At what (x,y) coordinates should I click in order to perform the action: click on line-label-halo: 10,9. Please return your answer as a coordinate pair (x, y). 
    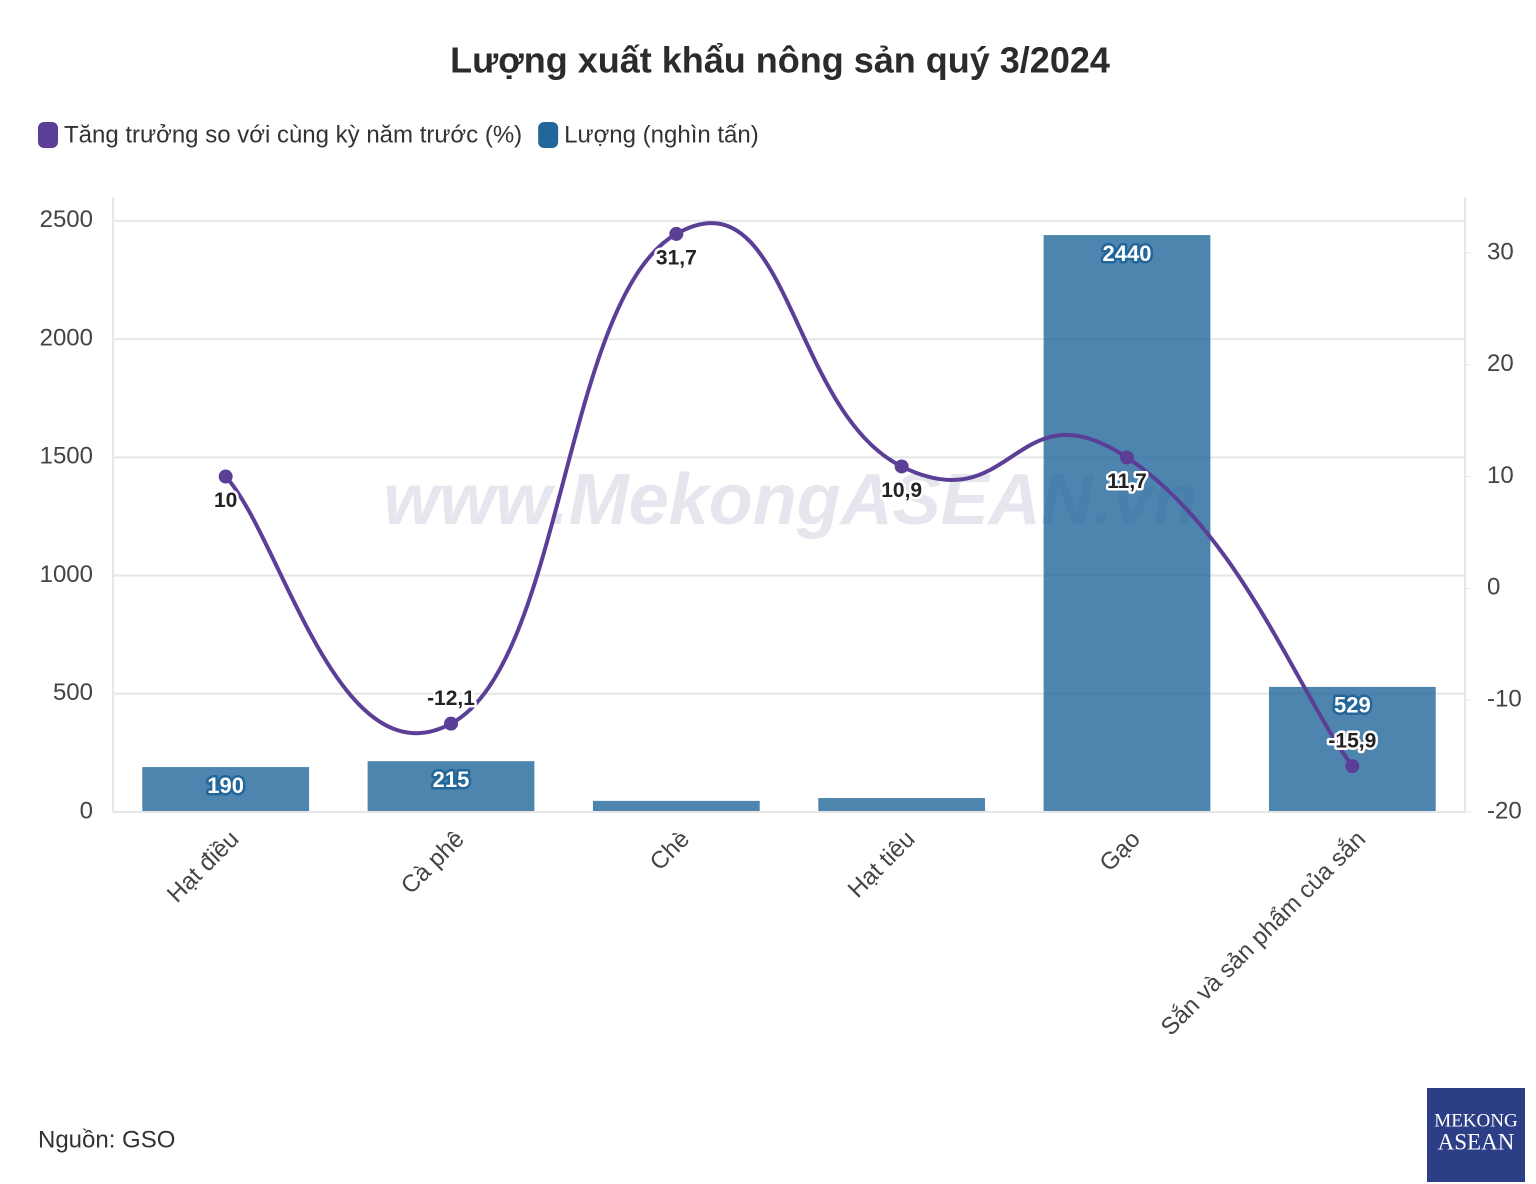
    Looking at the image, I should click on (901, 490).